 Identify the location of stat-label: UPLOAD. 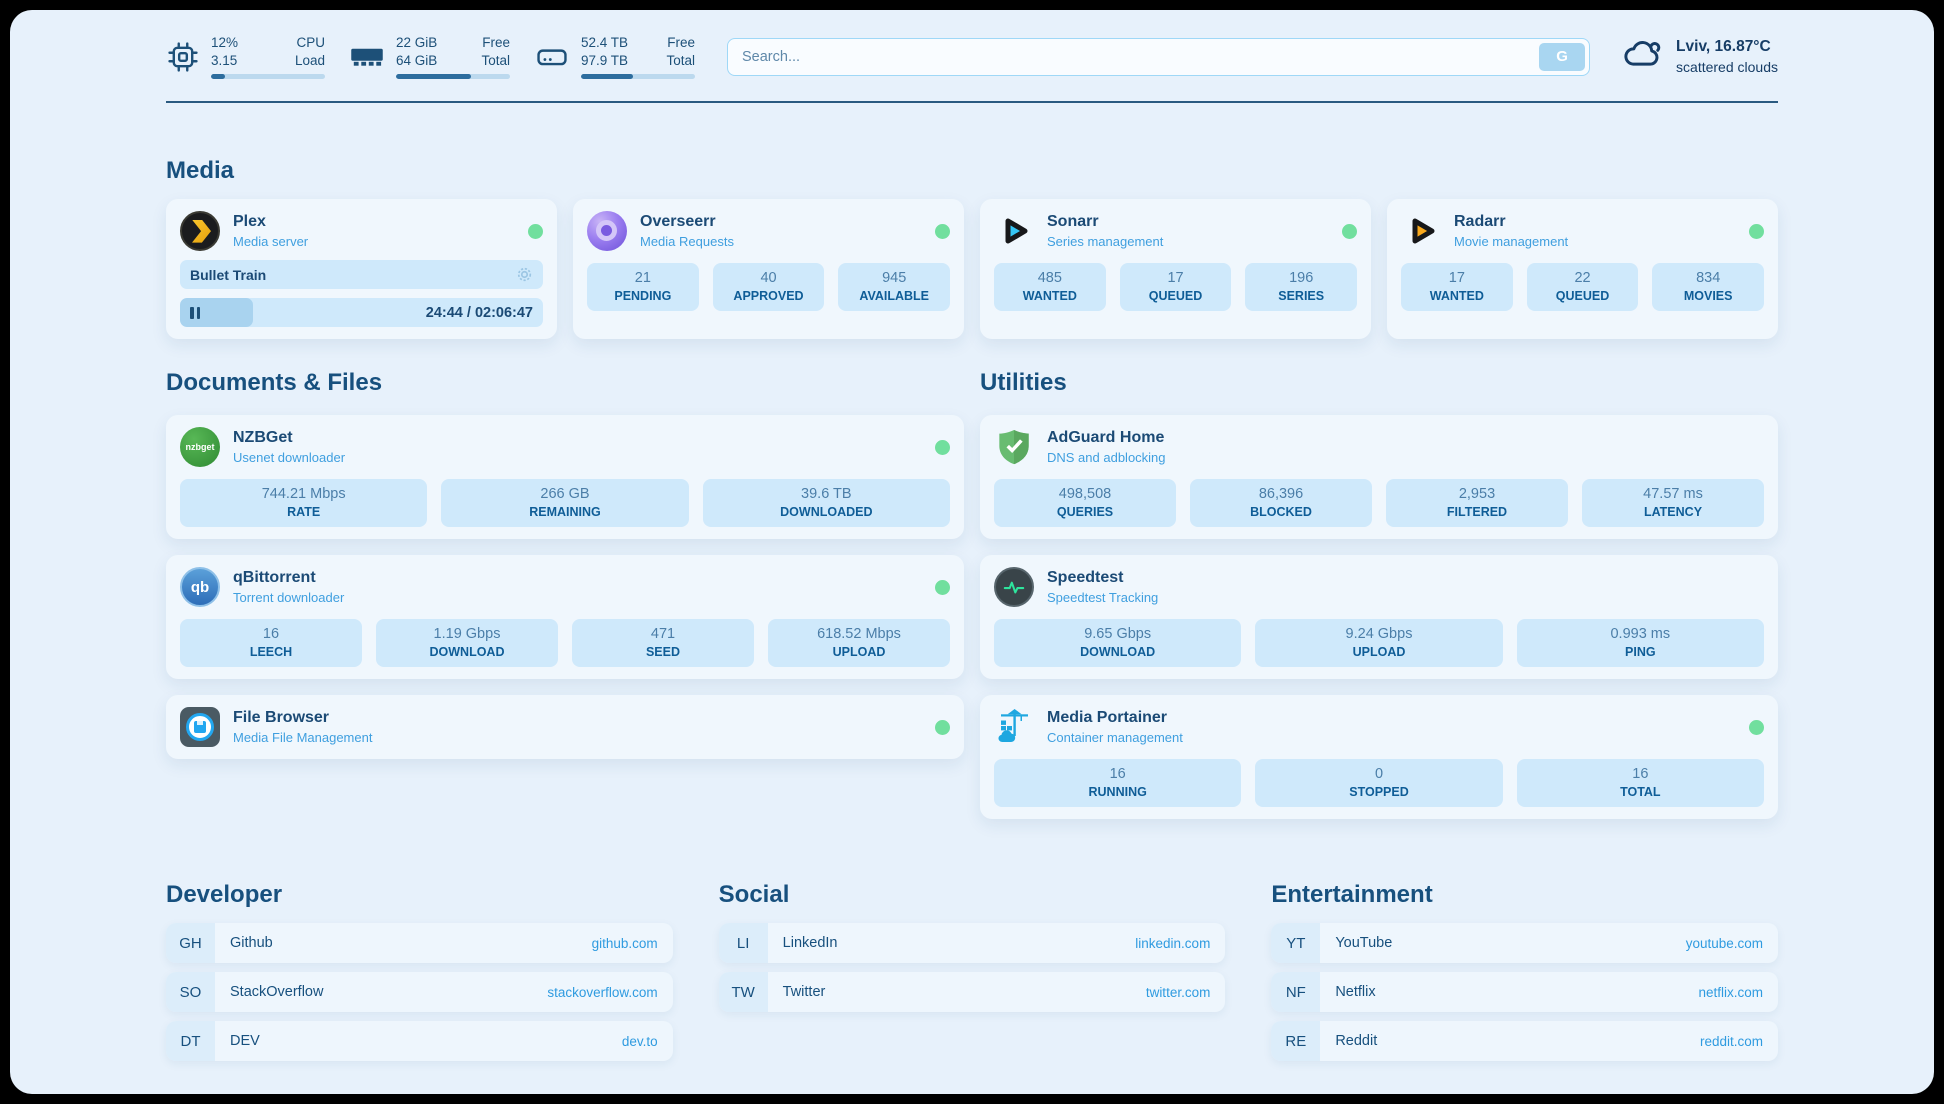
(1379, 652).